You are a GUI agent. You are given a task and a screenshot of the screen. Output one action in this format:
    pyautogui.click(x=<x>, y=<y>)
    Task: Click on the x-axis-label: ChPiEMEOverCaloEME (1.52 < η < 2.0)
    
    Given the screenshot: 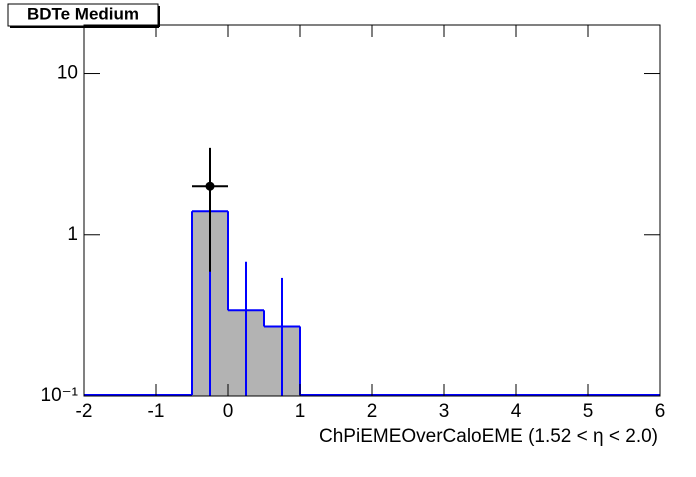 What is the action you would take?
    pyautogui.click(x=488, y=436)
    